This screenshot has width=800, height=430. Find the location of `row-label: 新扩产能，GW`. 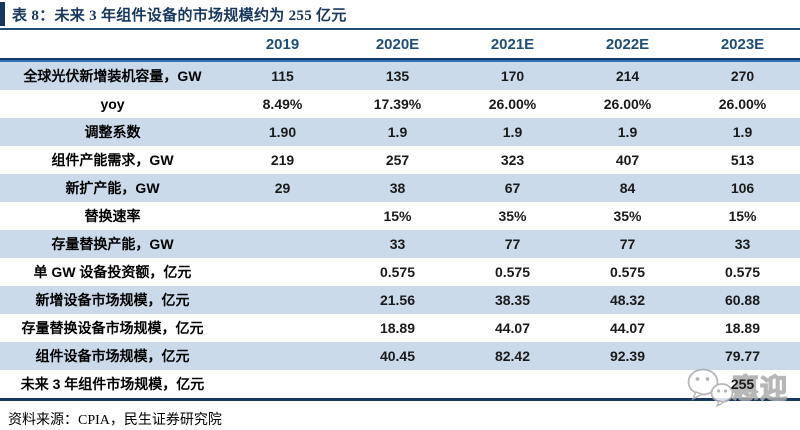

row-label: 新扩产能，GW is located at coordinates (112, 188).